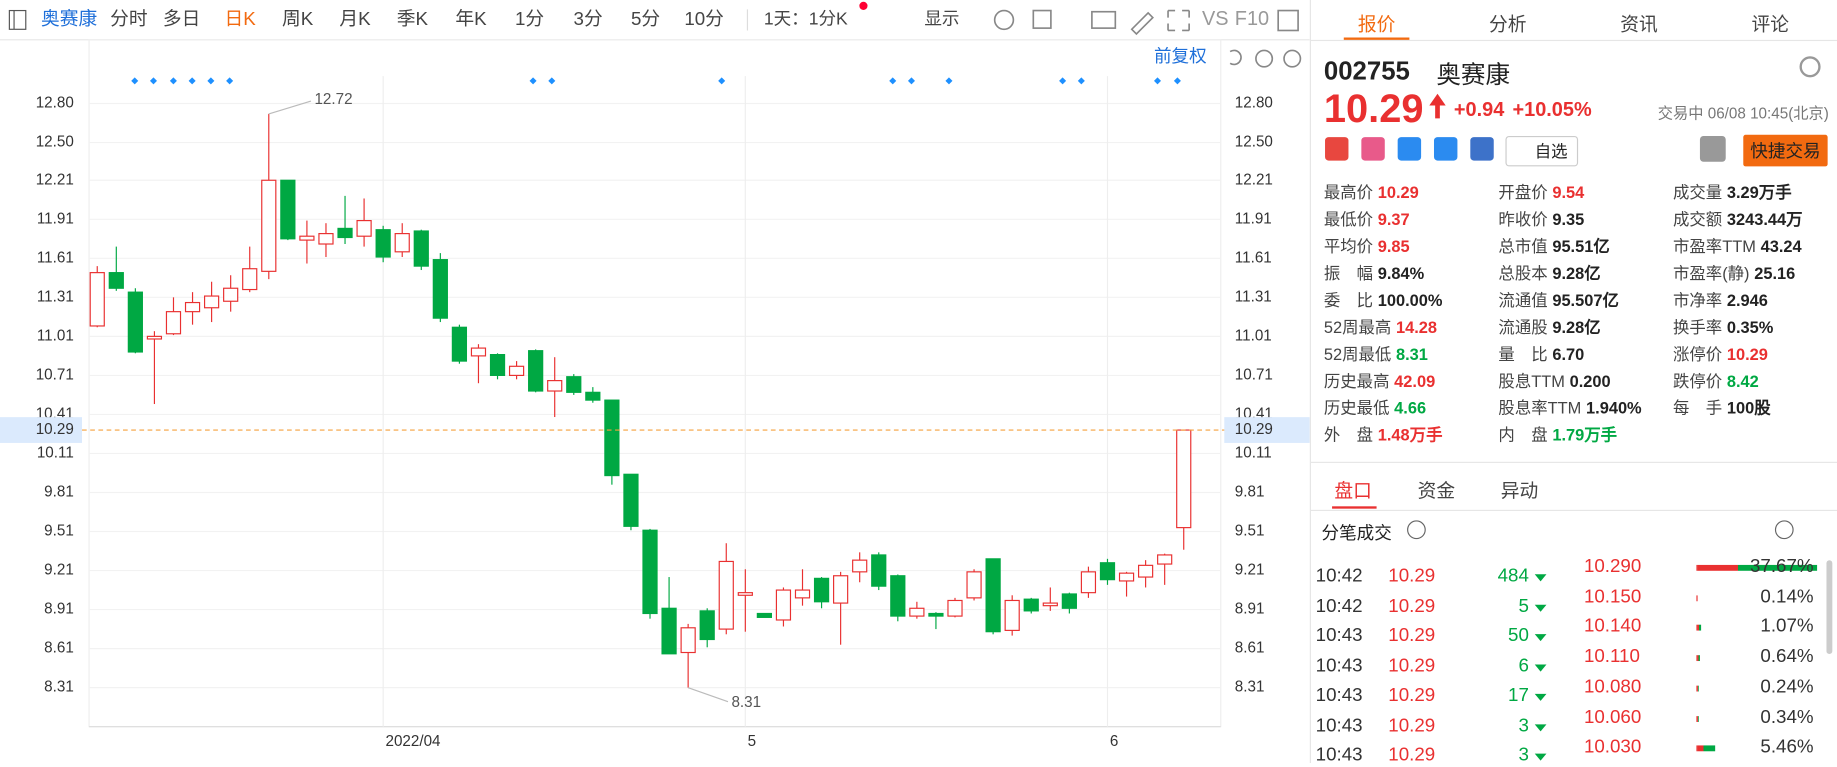 The width and height of the screenshot is (1837, 767). Describe the element at coordinates (55, 257) in the screenshot. I see `y-tick-label: 11.61` at that location.